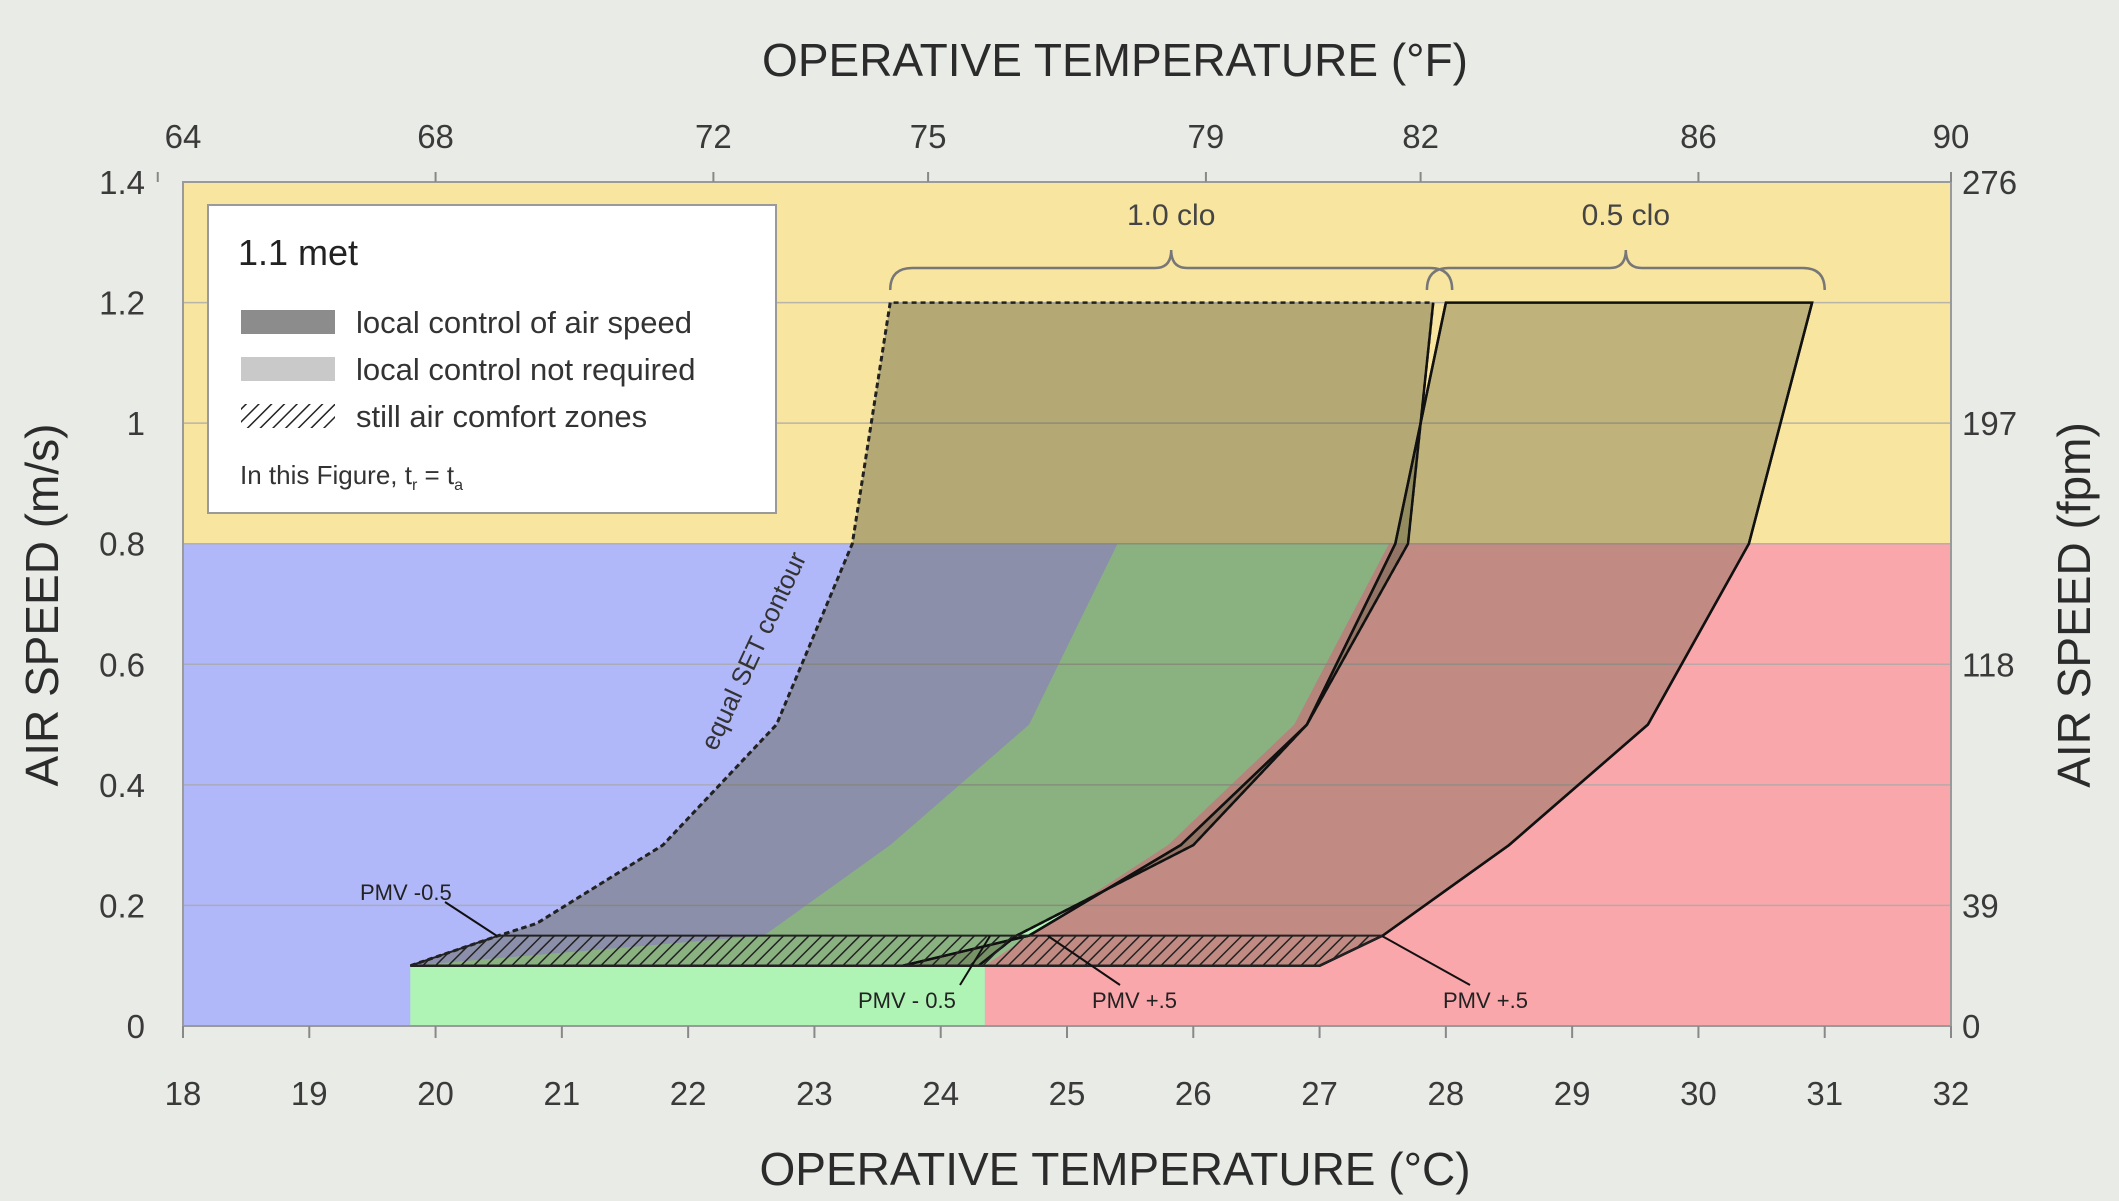  Describe the element at coordinates (1626, 215) in the screenshot. I see `clo-label-0-5: 0.5 clo` at that location.